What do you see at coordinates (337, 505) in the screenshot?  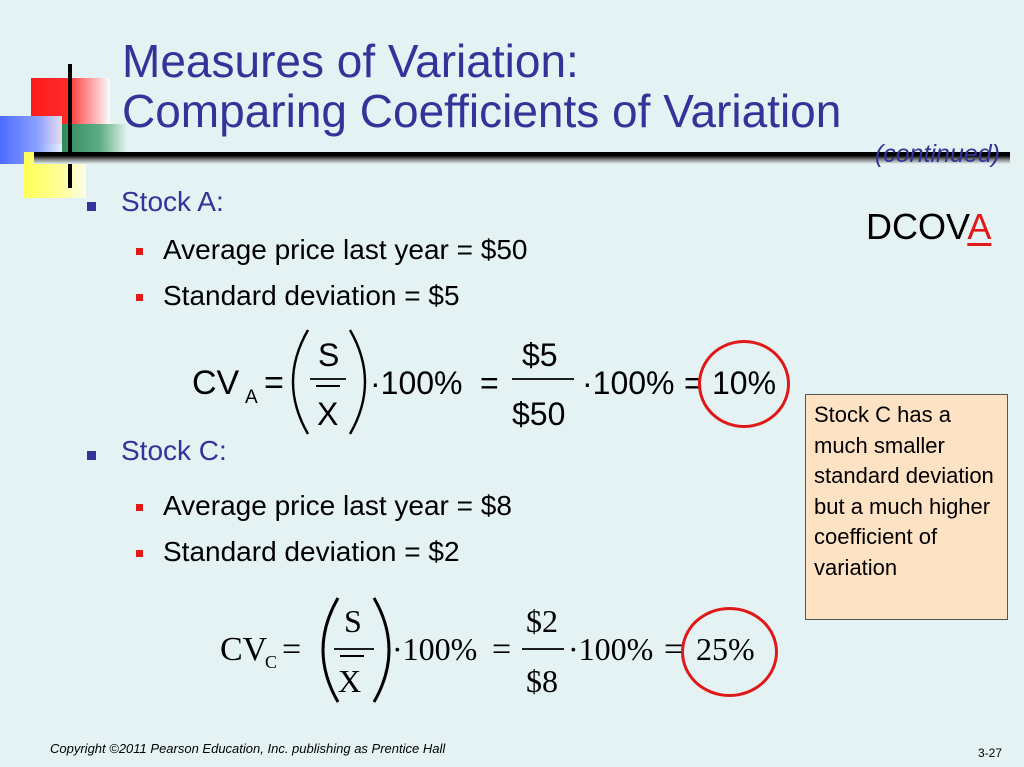 I see `stock-c-average-price: Average price last year = $8` at bounding box center [337, 505].